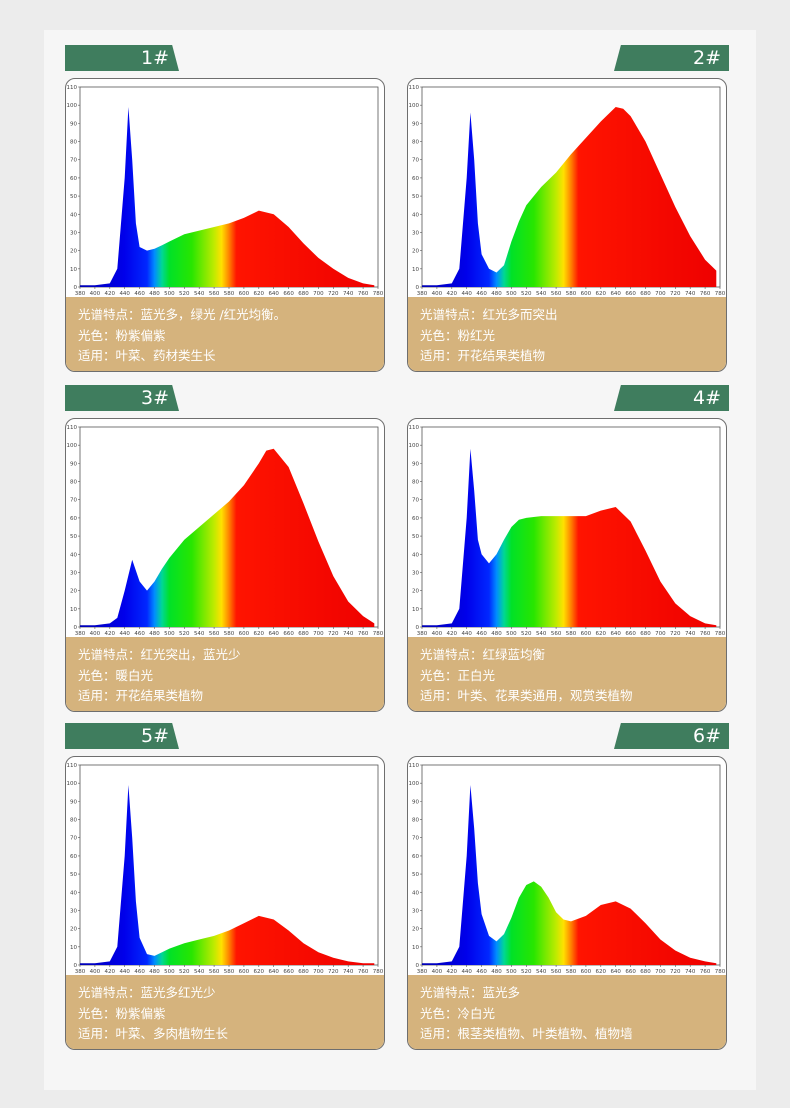  I want to click on spectrum-feature-text: 光谱特点：红光多而突出, so click(489, 314).